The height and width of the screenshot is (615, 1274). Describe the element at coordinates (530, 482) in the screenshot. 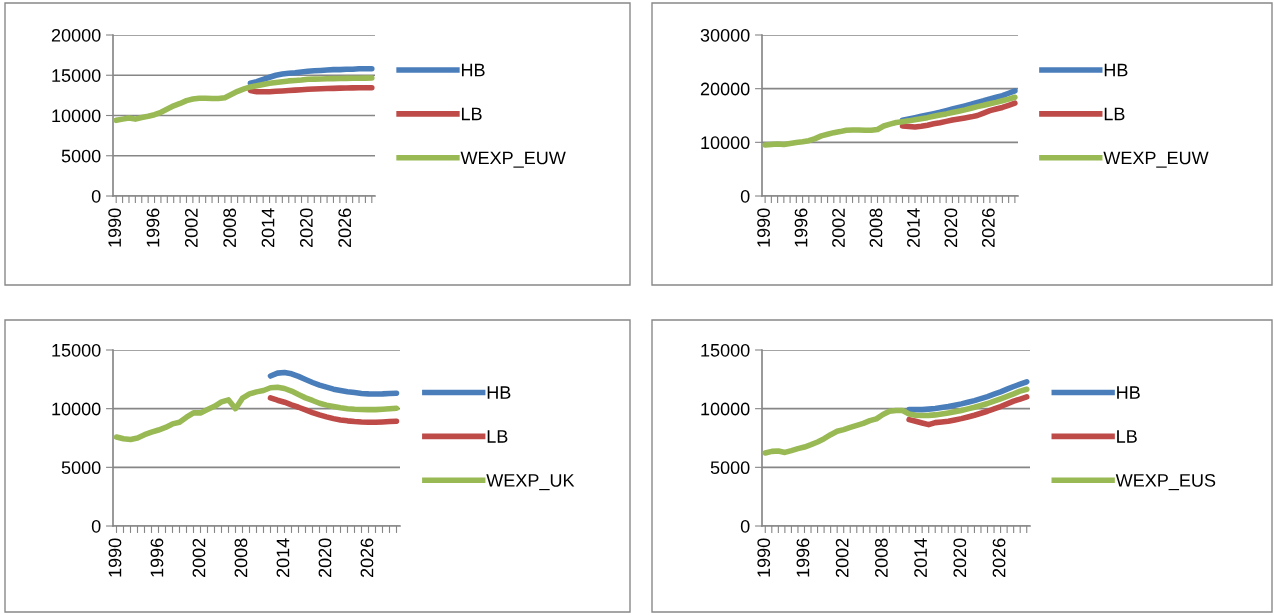

I see `legend-label: WEXP_UK` at that location.